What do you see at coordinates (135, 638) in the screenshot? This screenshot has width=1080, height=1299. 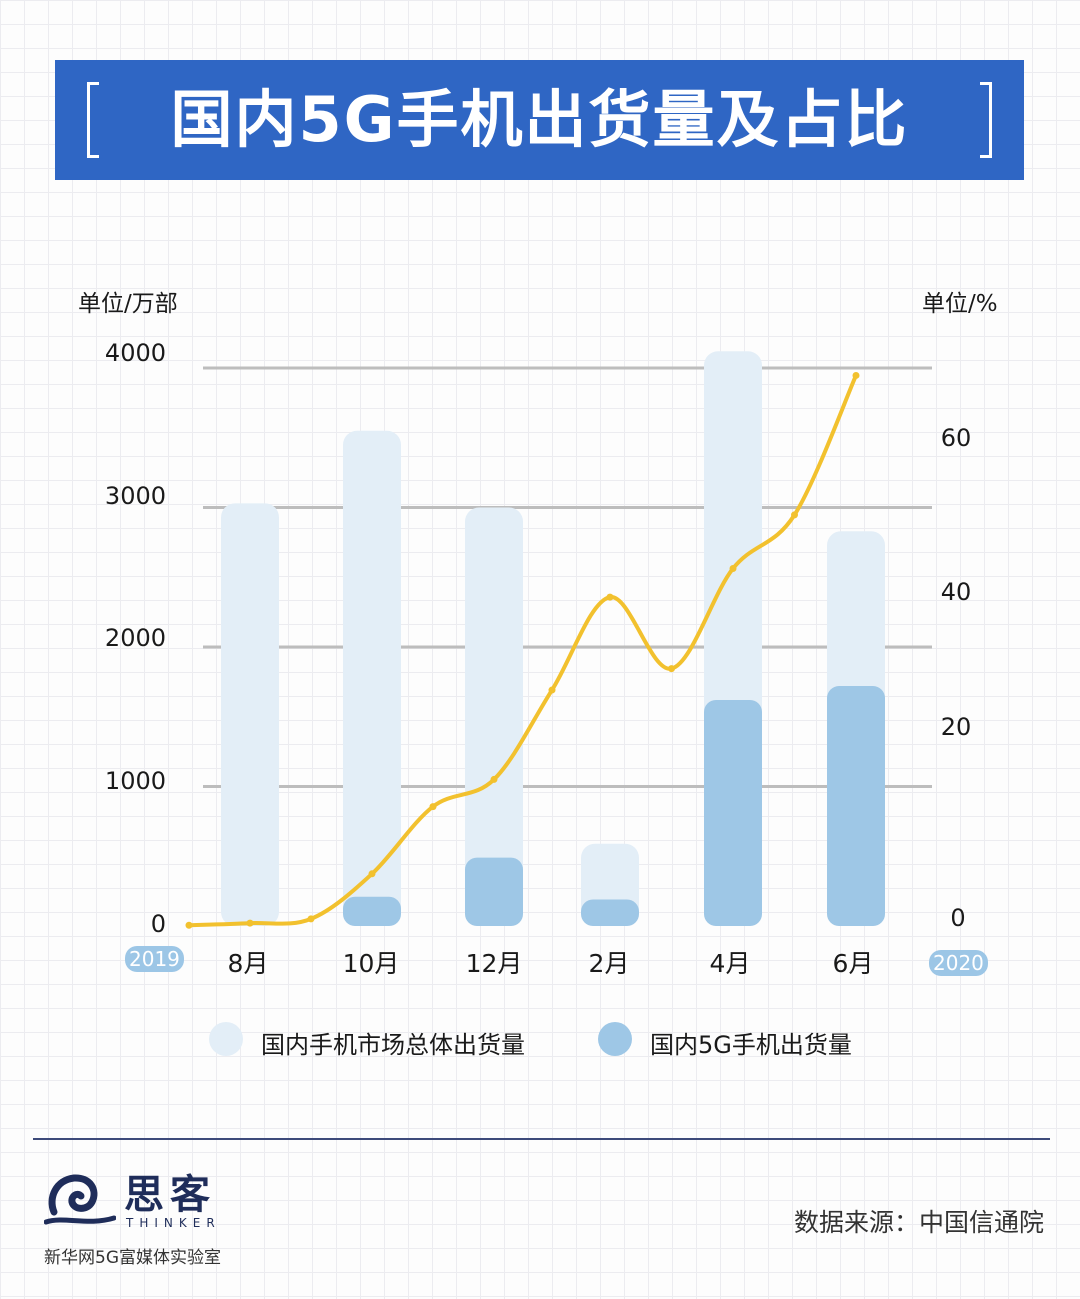 I see `y-left-tick-2000: 2000` at bounding box center [135, 638].